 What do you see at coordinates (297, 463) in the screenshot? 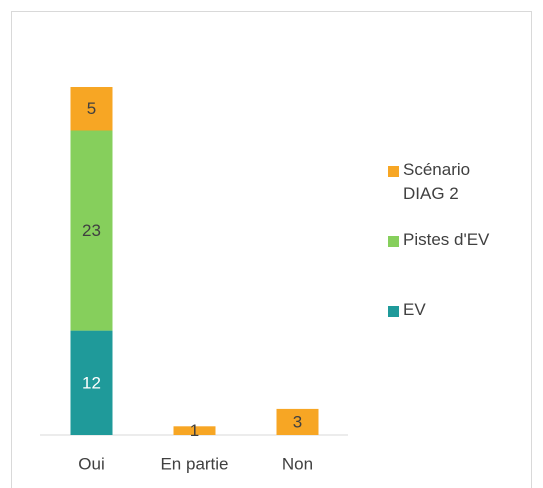
I see `x-tick-label: Non` at bounding box center [297, 463].